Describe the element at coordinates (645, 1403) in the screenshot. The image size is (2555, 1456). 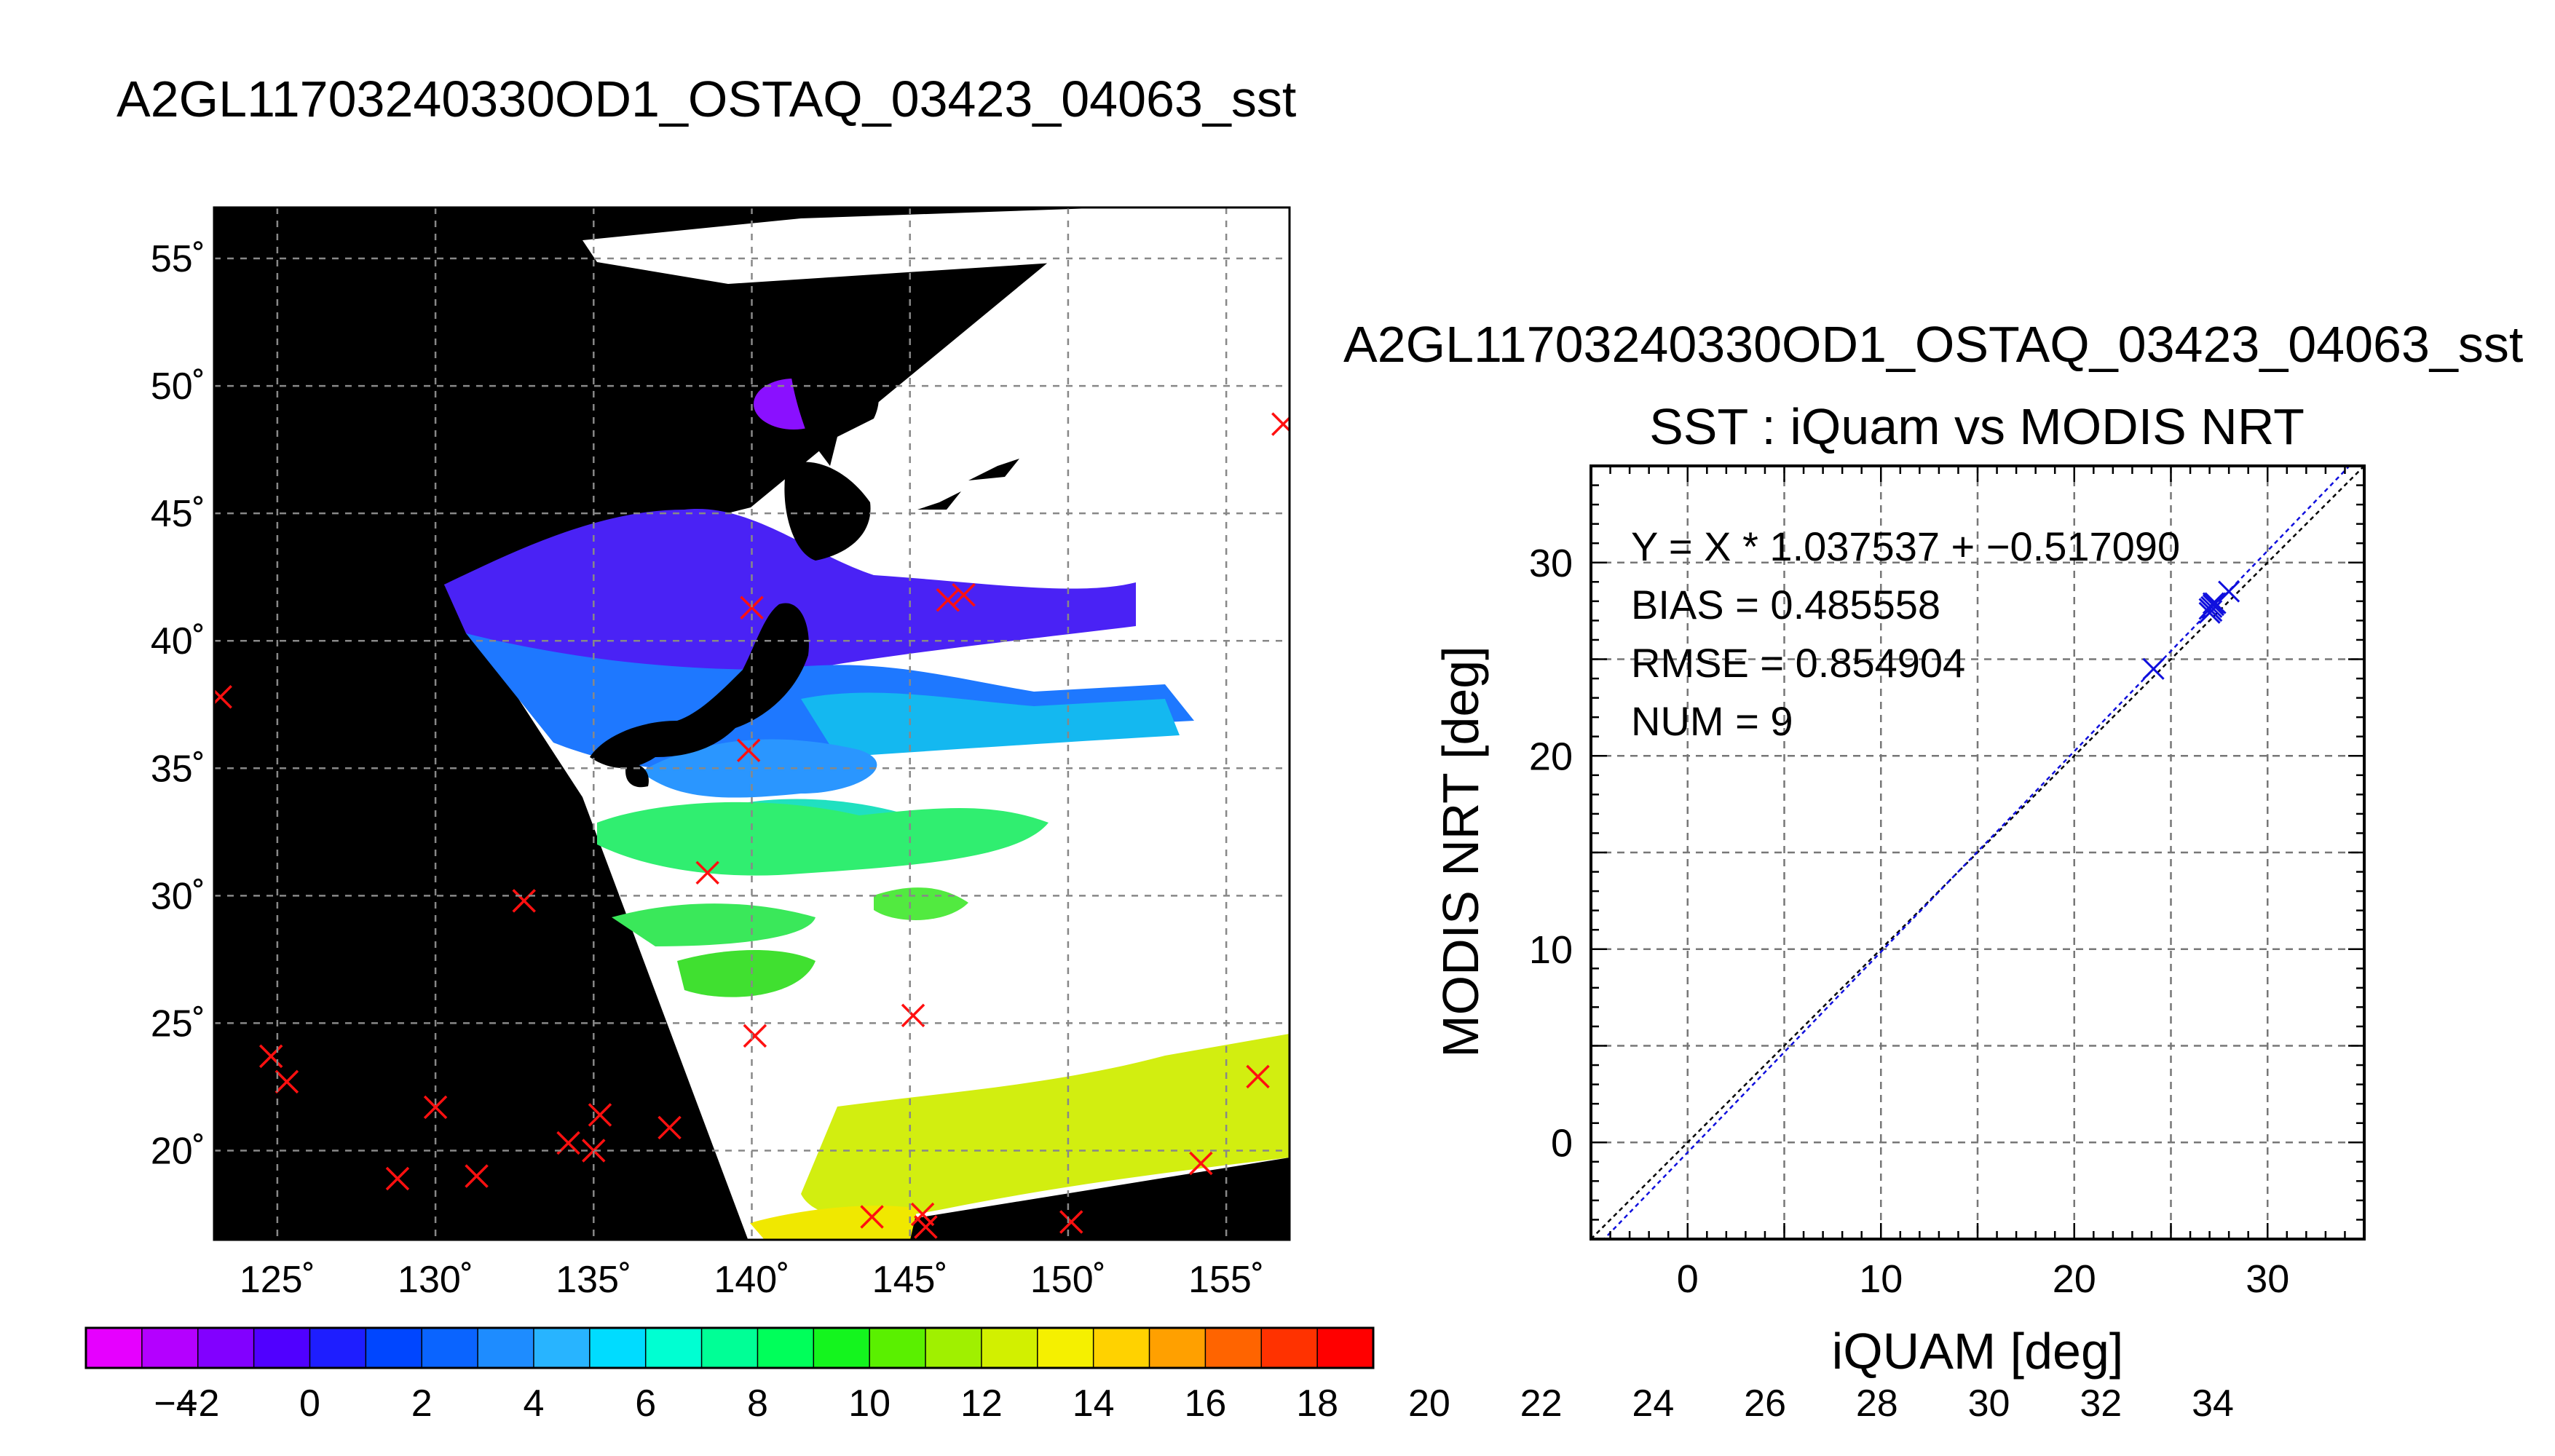
I see `colorbar-tick-label: 6` at that location.